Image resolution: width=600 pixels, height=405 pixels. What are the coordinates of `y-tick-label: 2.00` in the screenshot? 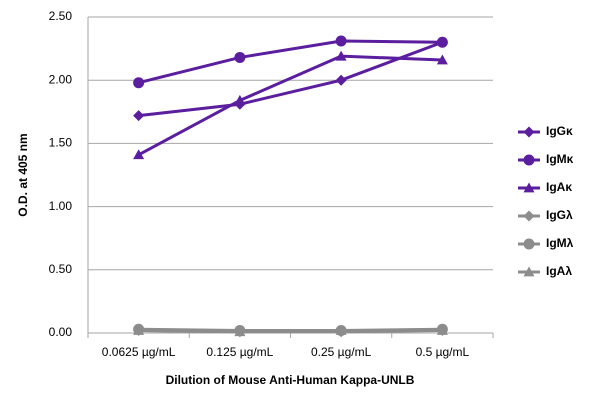 It's located at (61, 79).